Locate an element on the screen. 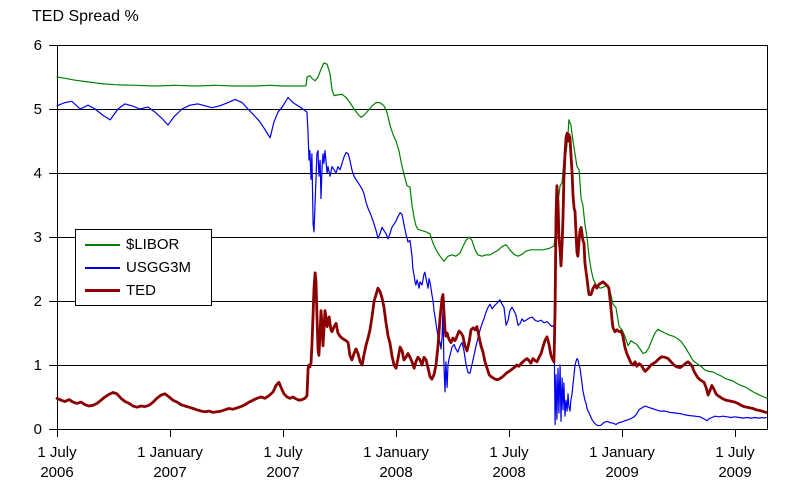 The width and height of the screenshot is (800, 500). ted-line-swatch is located at coordinates (102, 290).